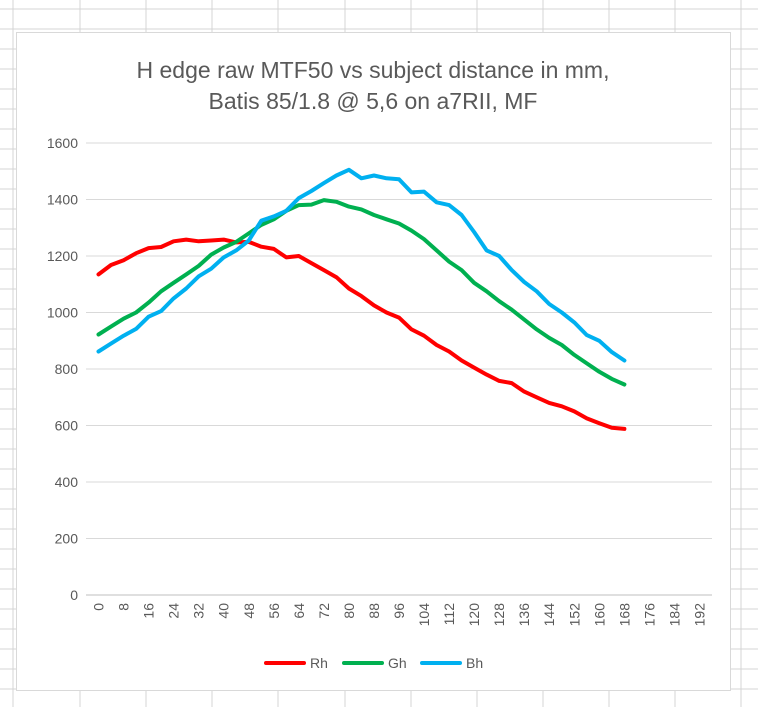  What do you see at coordinates (74, 595) in the screenshot?
I see `y-tick-label: 0` at bounding box center [74, 595].